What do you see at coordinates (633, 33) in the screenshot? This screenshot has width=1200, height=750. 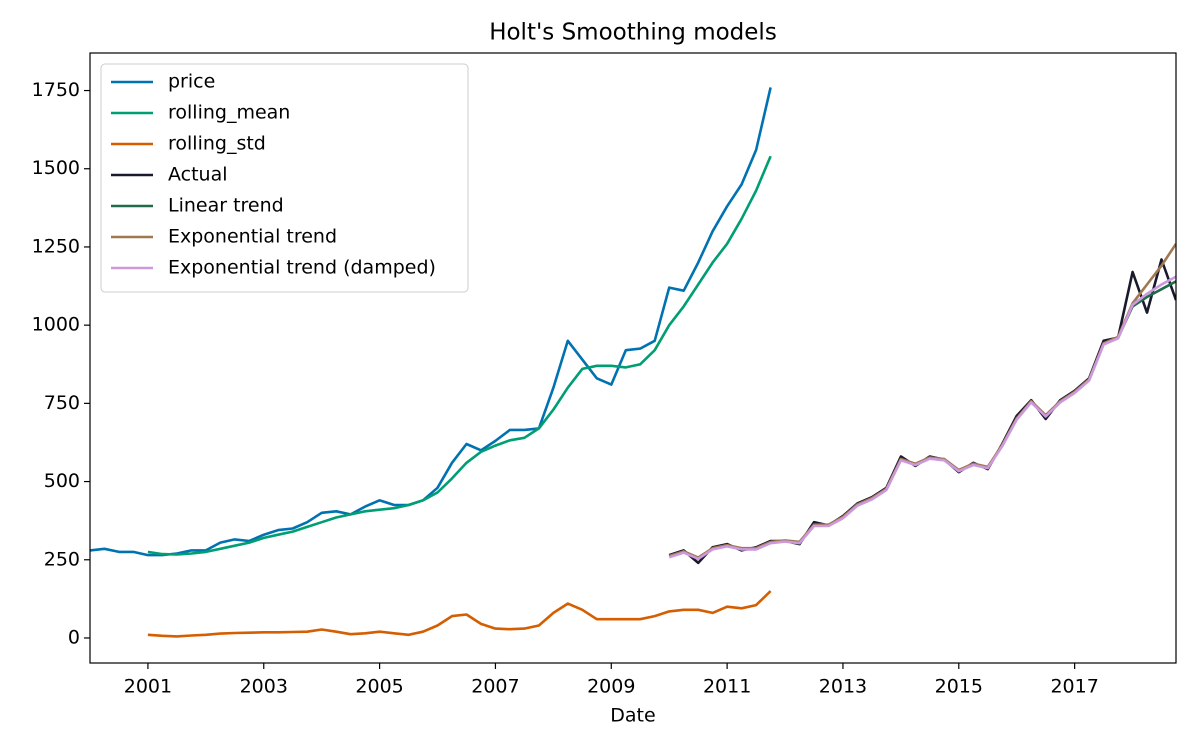 I see `chart-title: Holt's Smoothing models` at bounding box center [633, 33].